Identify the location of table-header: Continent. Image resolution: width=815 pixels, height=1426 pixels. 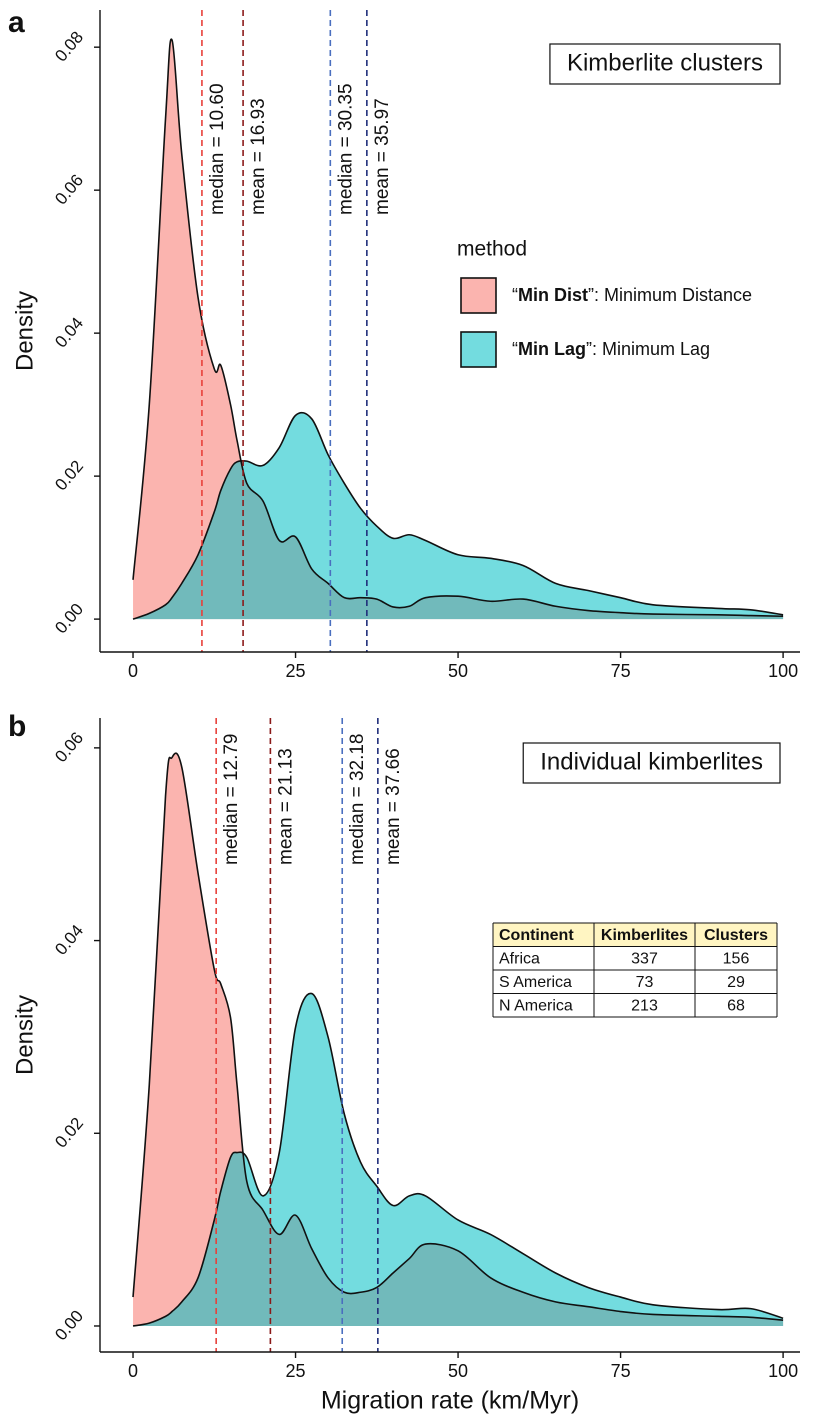
(536, 935).